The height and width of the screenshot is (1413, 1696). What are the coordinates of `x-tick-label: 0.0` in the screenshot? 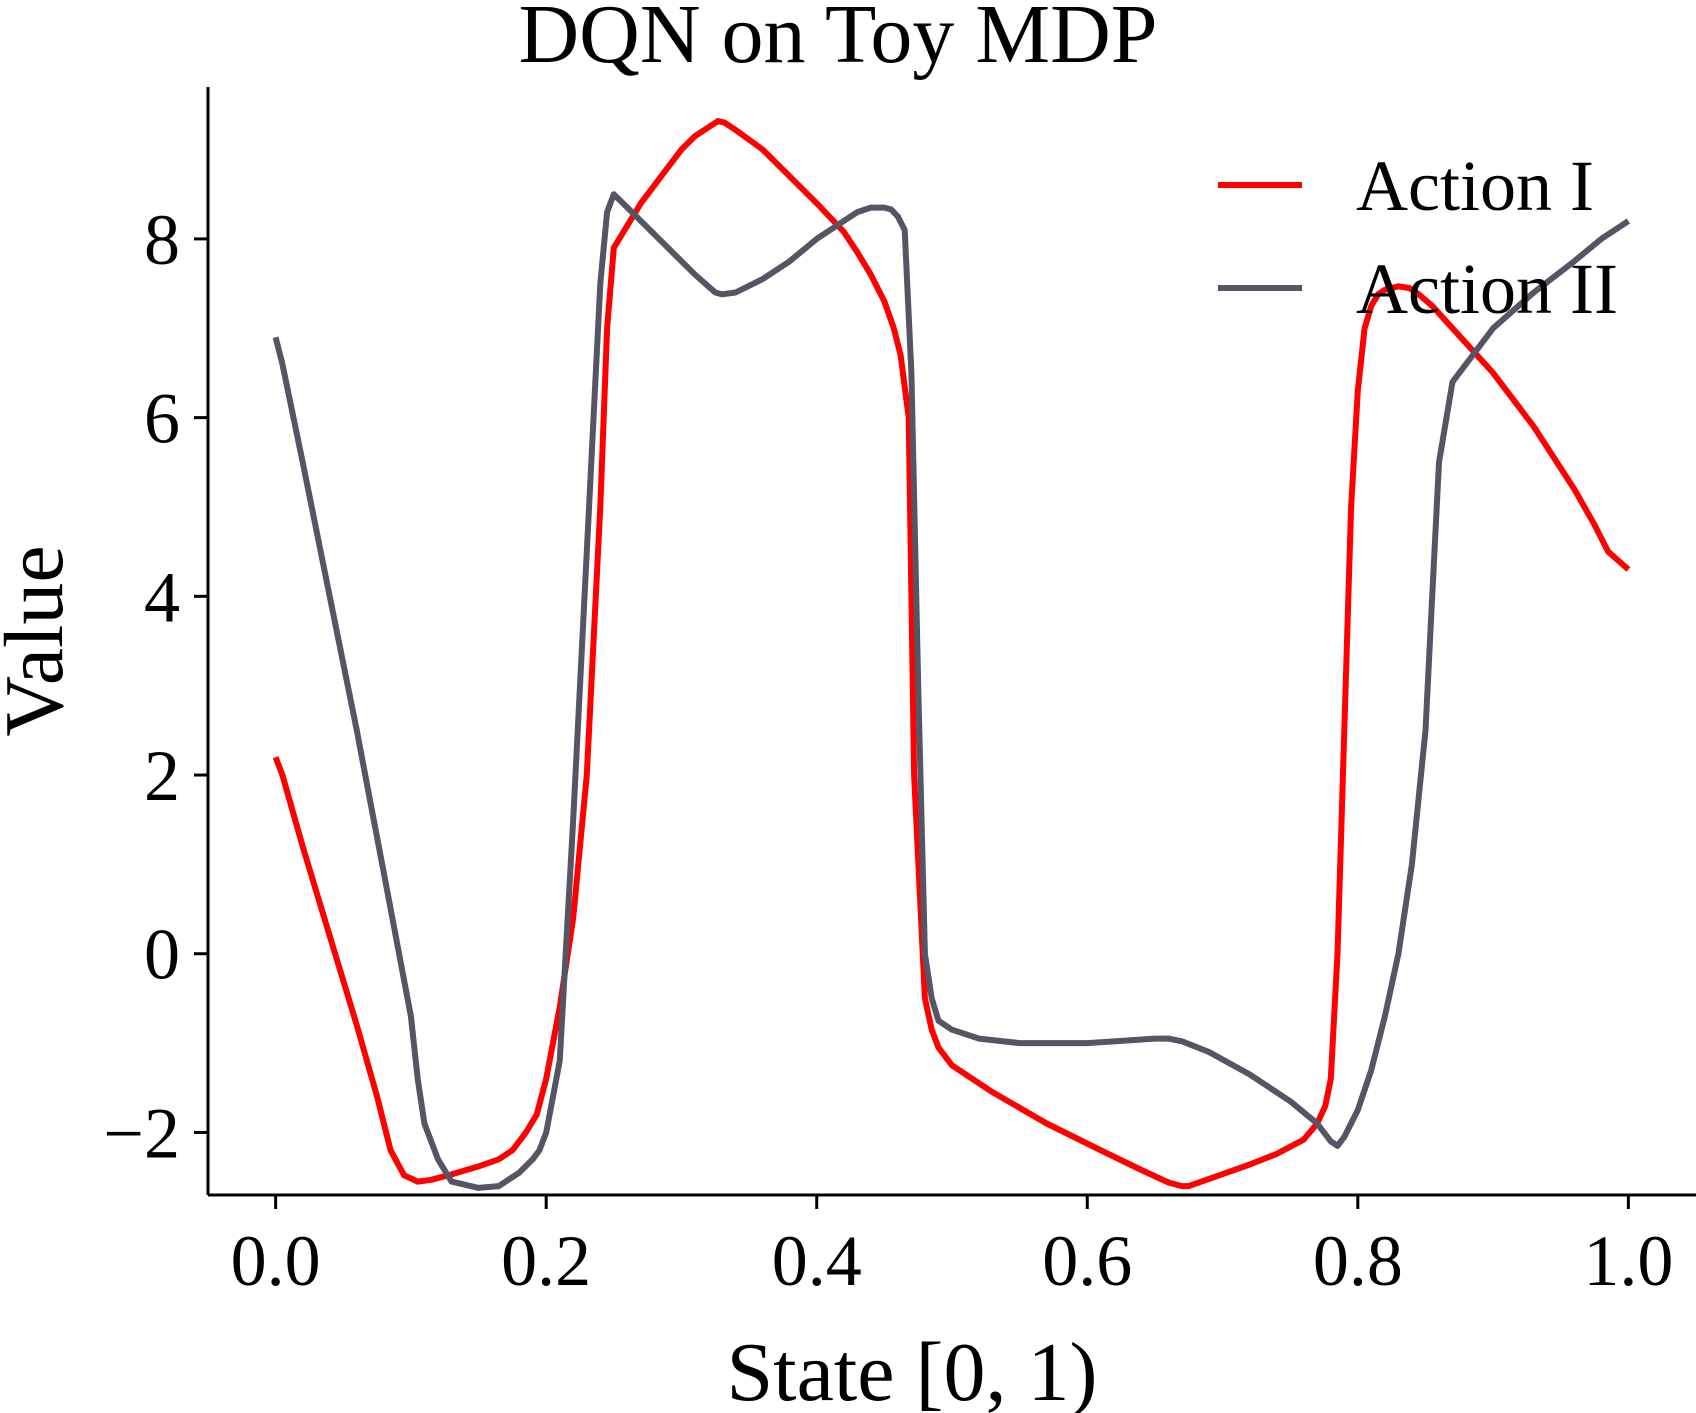 It's located at (276, 1261).